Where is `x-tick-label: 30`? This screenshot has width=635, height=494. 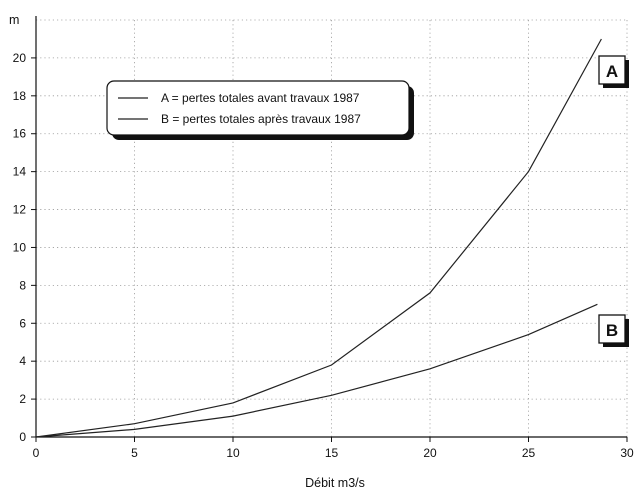
x-tick-label: 30 is located at coordinates (627, 453).